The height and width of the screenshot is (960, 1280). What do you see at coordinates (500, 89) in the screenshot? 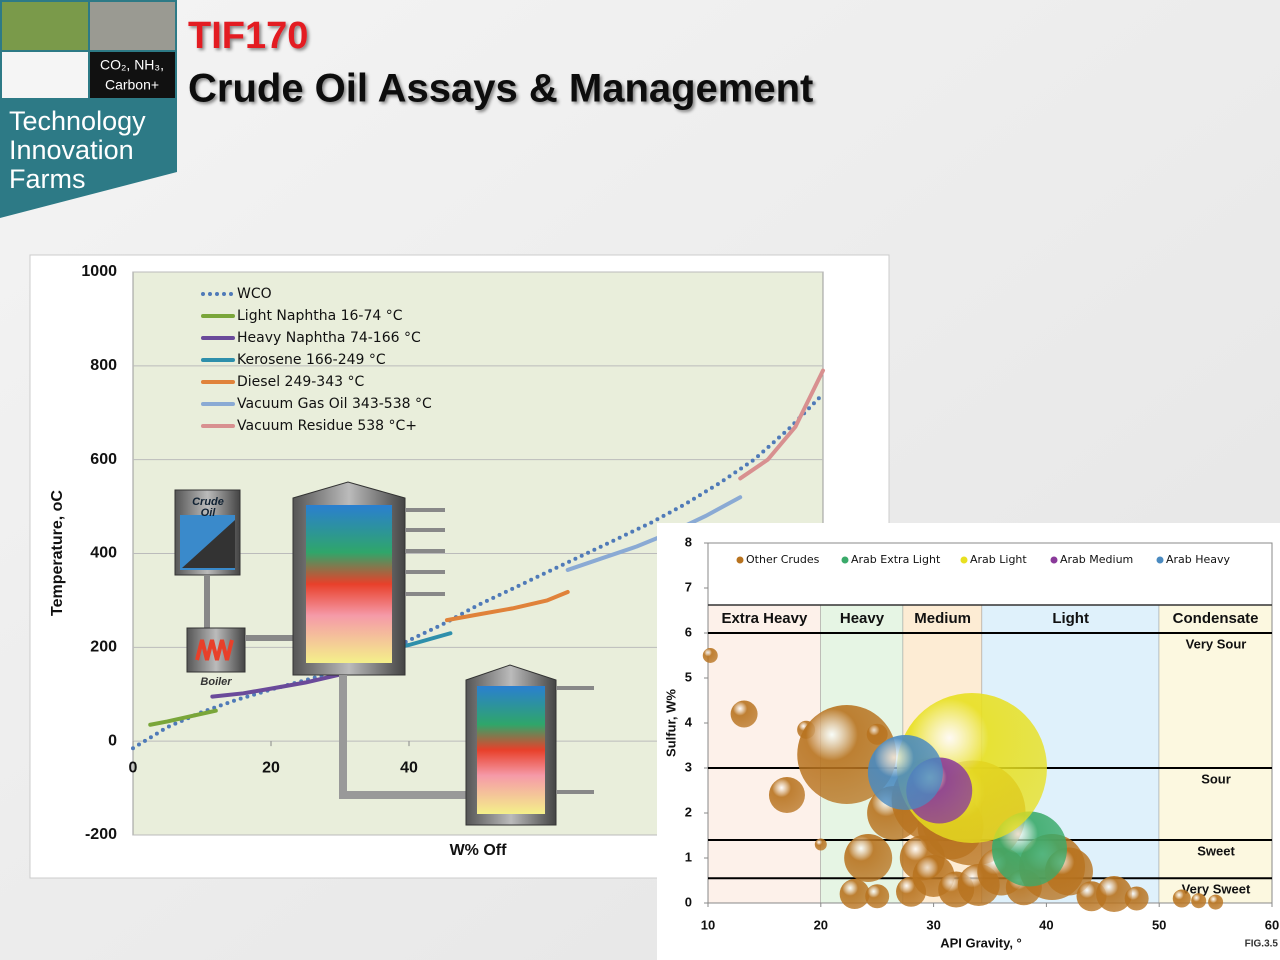
I see `slide-subtitle: Crude Oil Assays & Management` at bounding box center [500, 89].